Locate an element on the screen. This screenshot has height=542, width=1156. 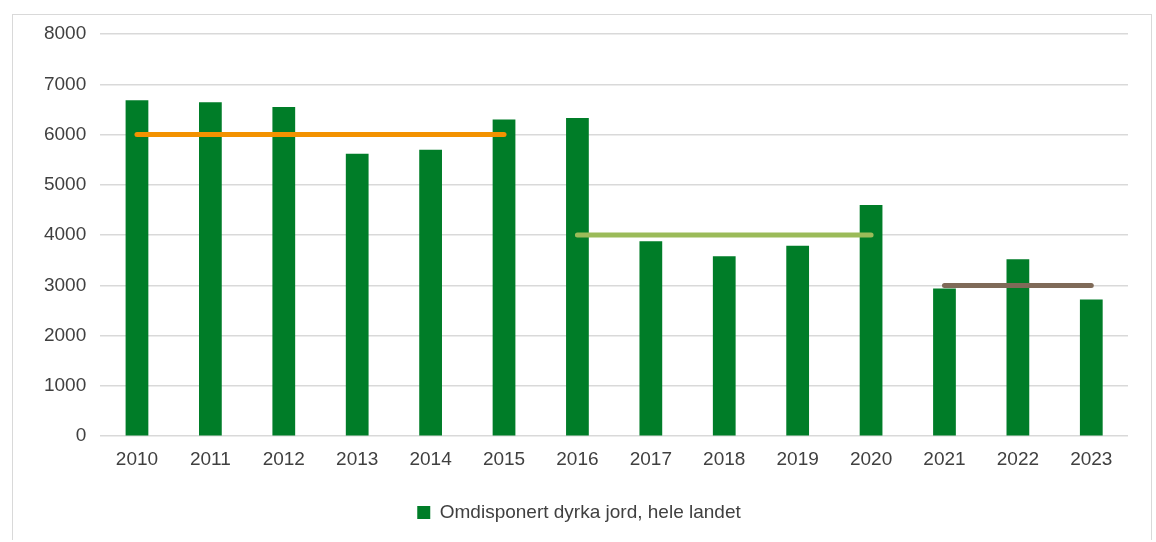
x-tick-label: 2019 is located at coordinates (797, 458).